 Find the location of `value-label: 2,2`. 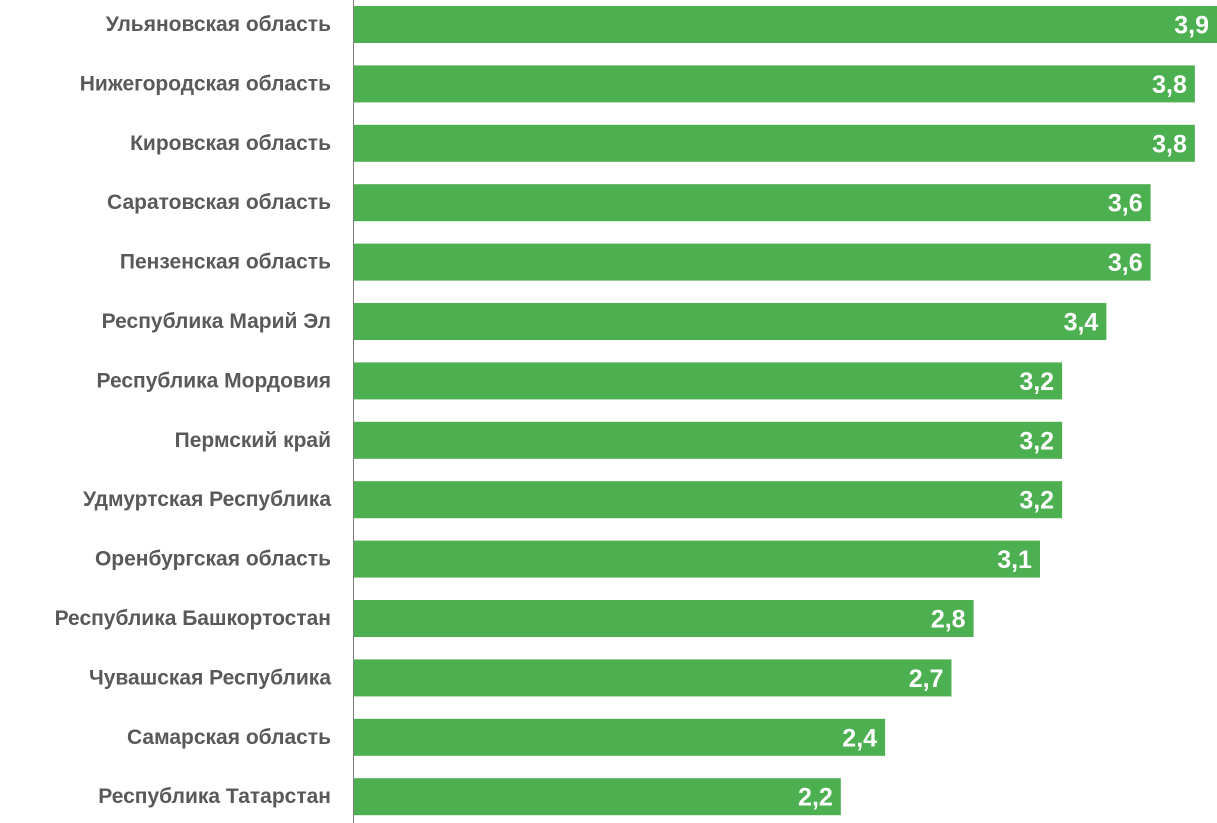

value-label: 2,2 is located at coordinates (815, 798).